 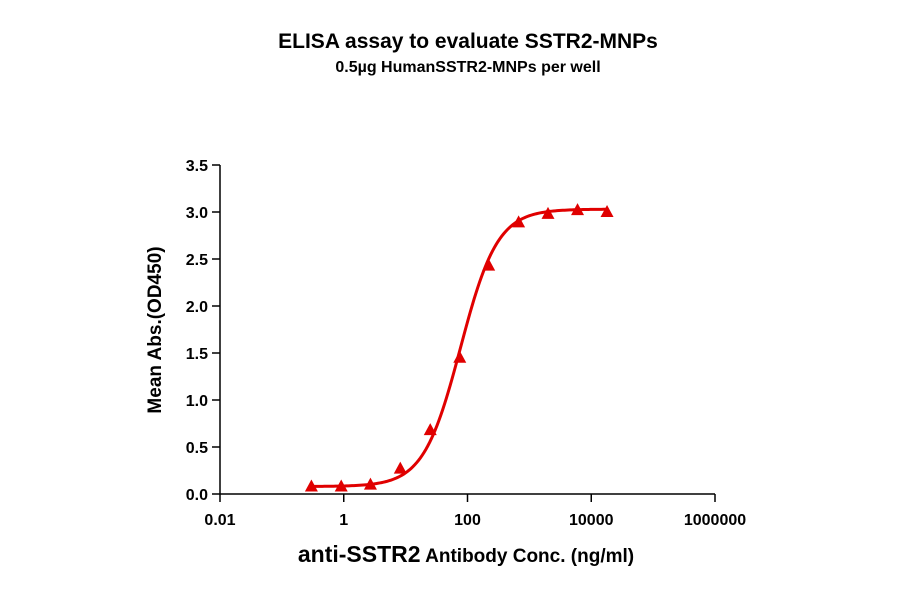 I want to click on x-tick-label: 0.01, so click(x=219, y=520).